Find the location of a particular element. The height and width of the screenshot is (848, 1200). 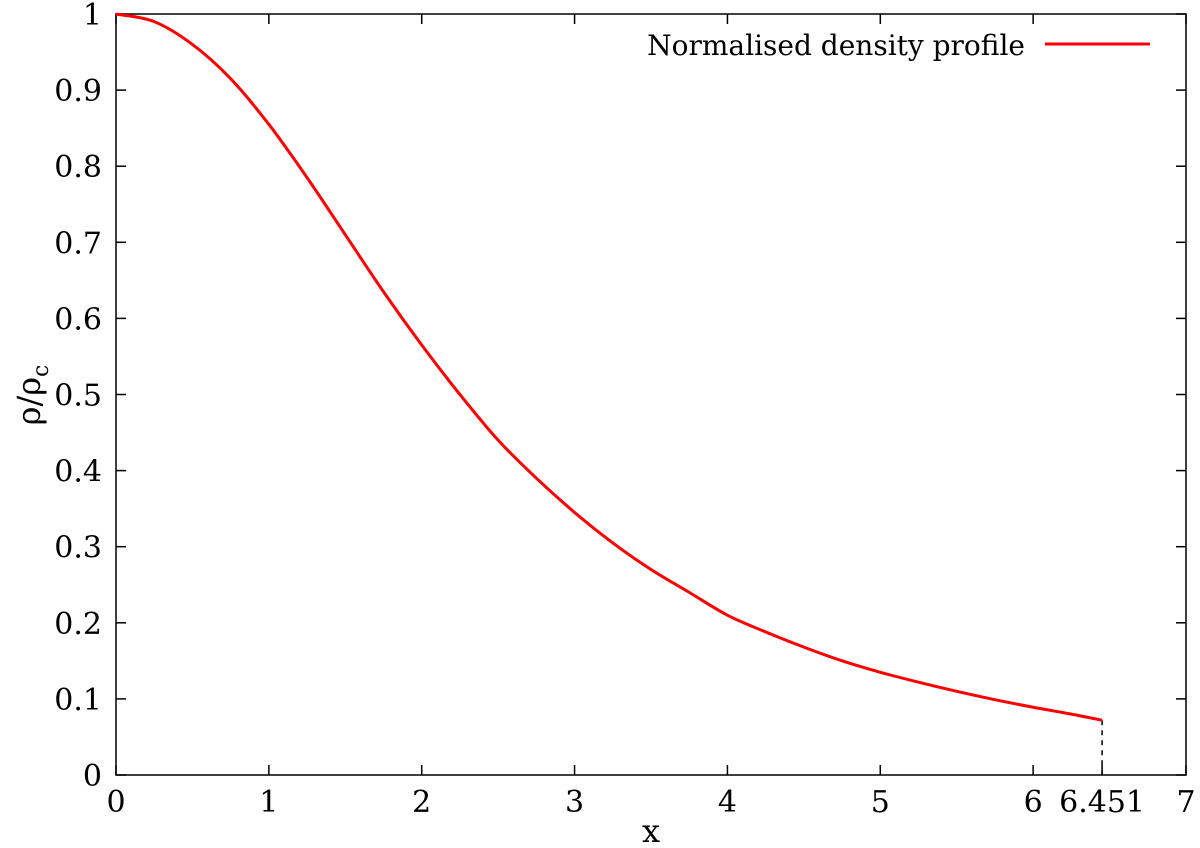

y-tick-label: 0 is located at coordinates (92, 776).